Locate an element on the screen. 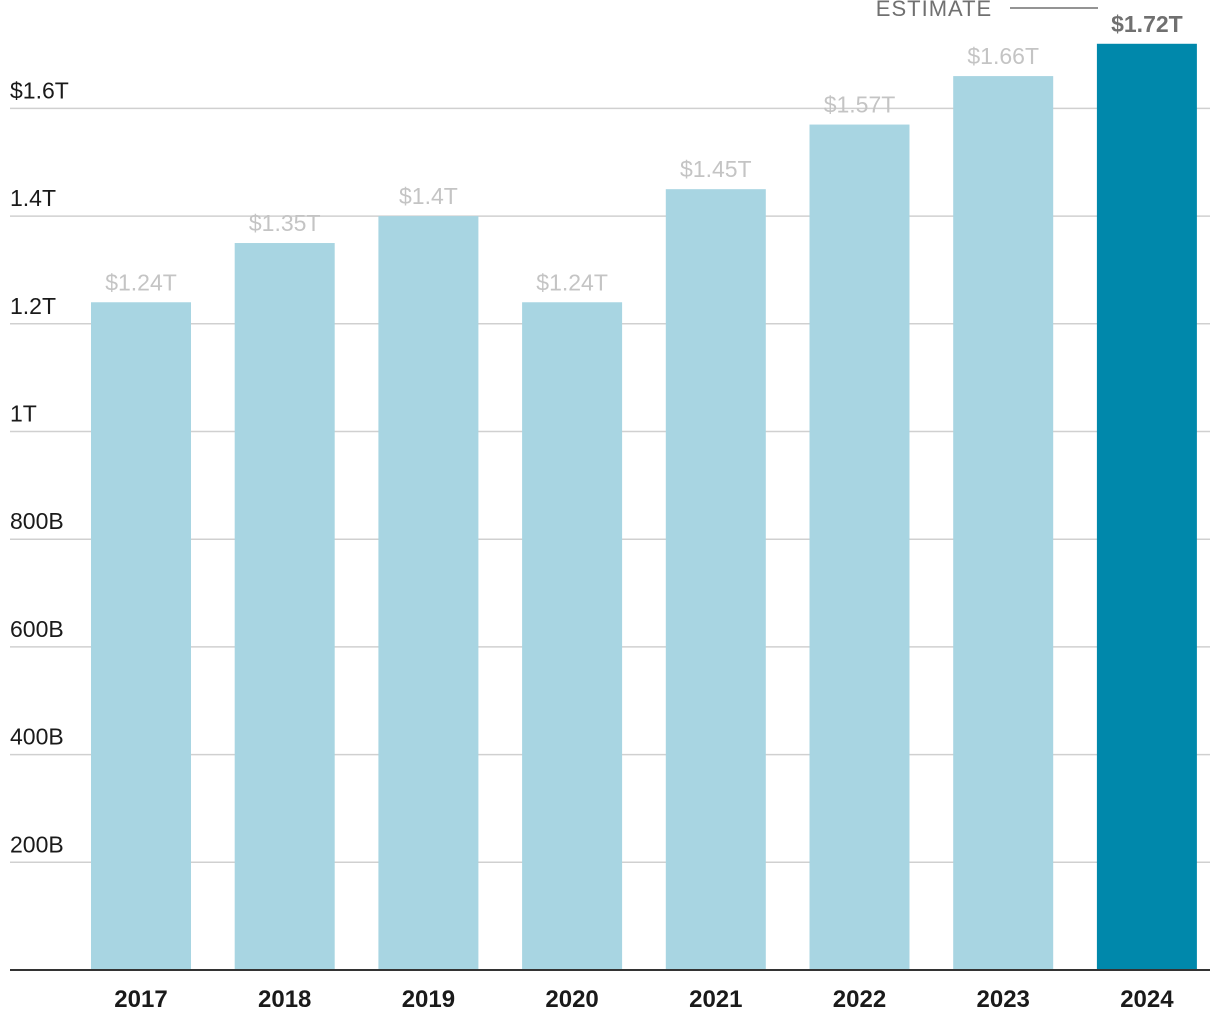  y-tick-label: 600B is located at coordinates (37, 629).